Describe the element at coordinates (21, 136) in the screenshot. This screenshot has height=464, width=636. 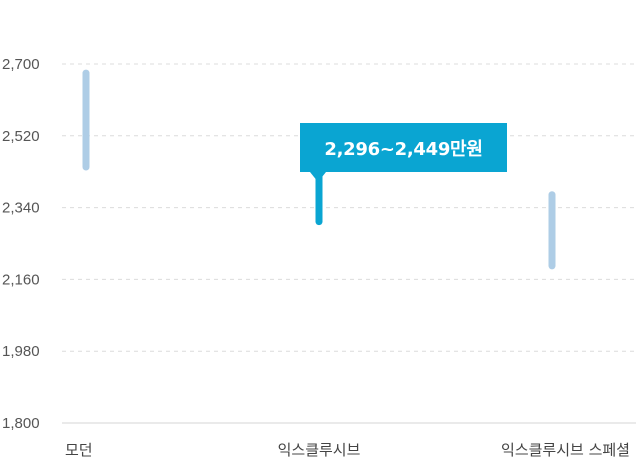
I see `y-tick-label: 2,520` at that location.